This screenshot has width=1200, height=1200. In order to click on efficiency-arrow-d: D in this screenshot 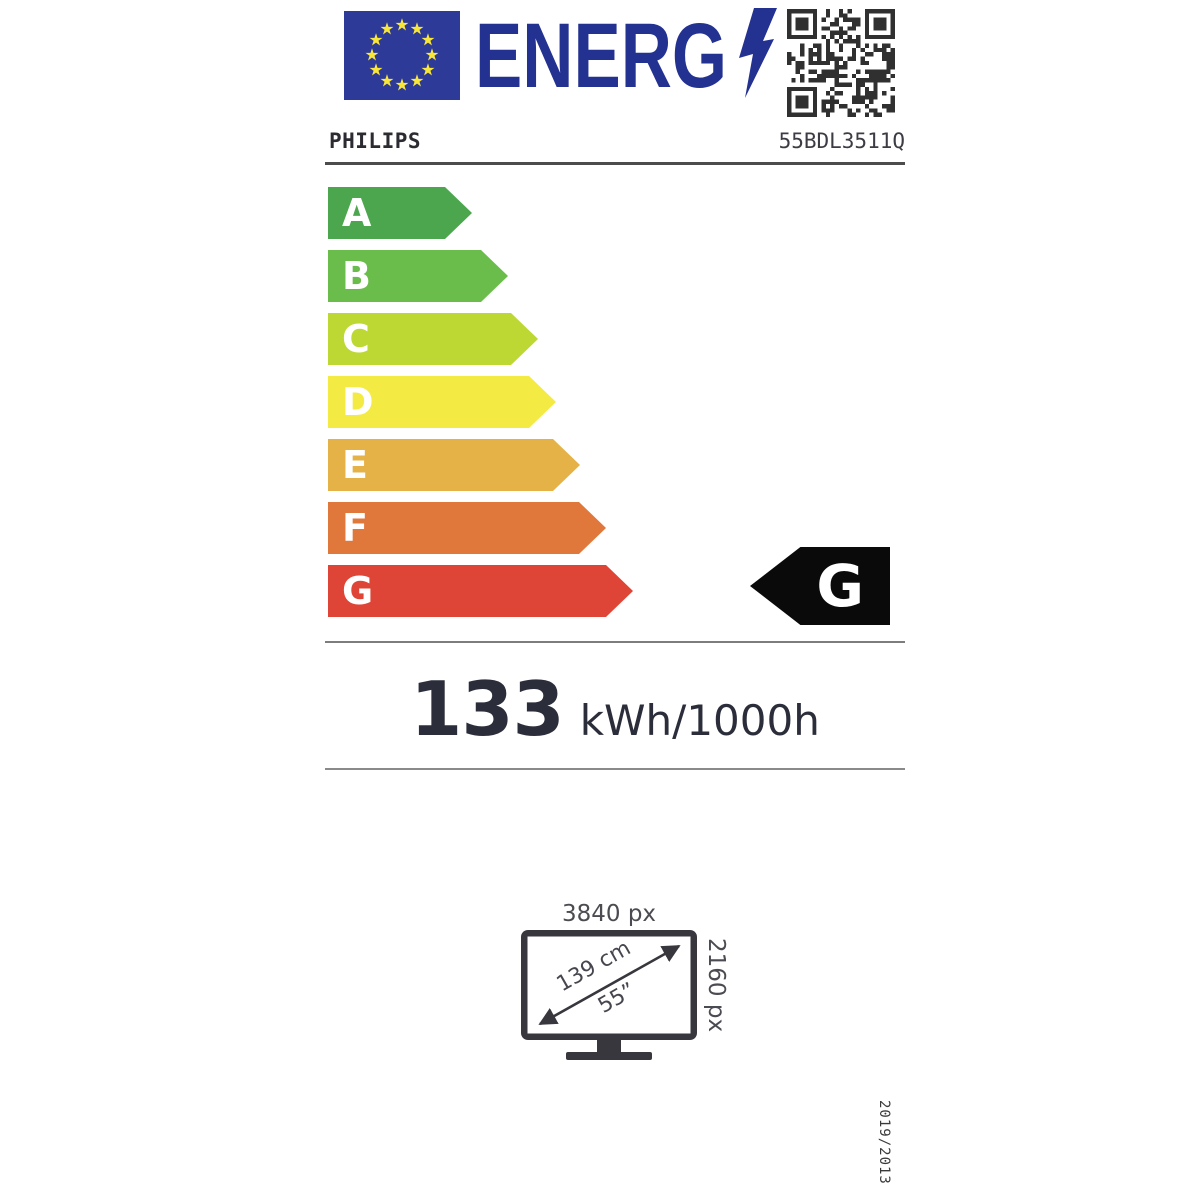, I will do `click(442, 402)`.